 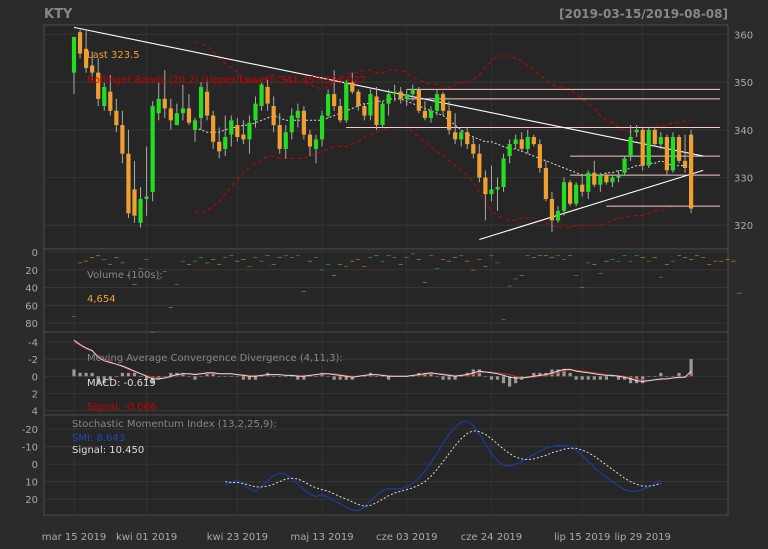 What do you see at coordinates (31, 483) in the screenshot?
I see `smi-y-tick-label: 10` at bounding box center [31, 483].